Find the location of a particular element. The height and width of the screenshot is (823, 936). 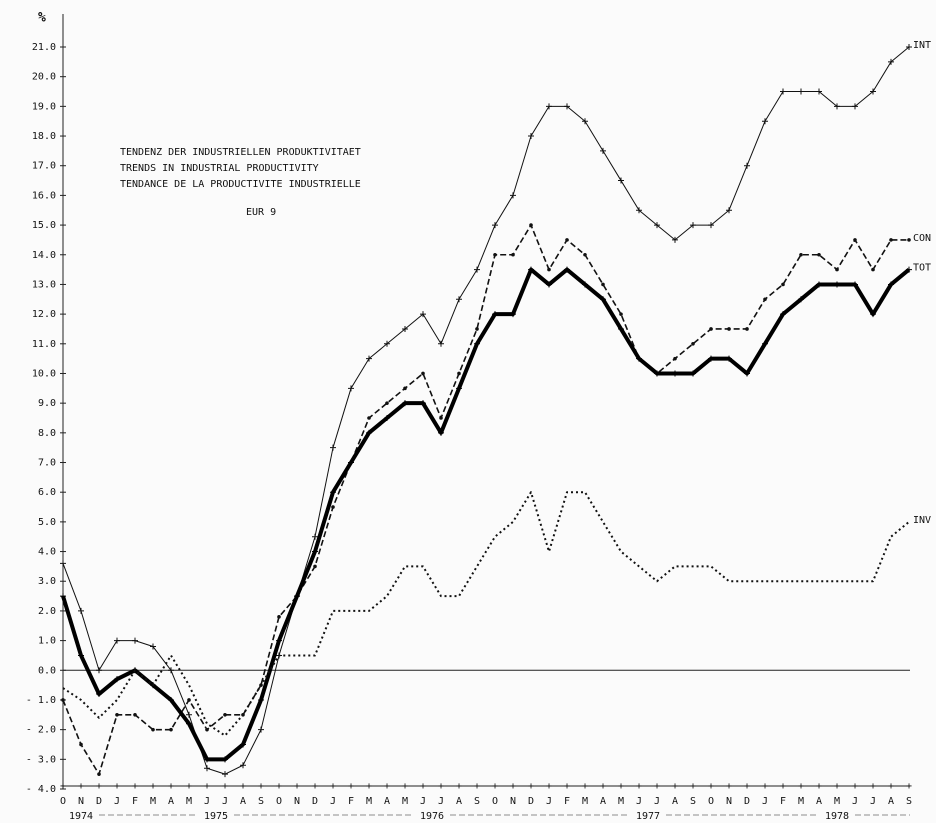

series-label: CON is located at coordinates (922, 238).